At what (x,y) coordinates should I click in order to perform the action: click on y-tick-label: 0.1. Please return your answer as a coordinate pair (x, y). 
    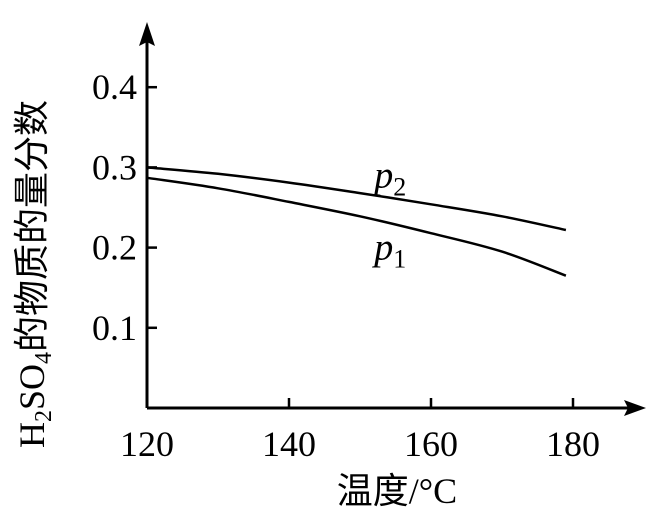
    Looking at the image, I should click on (114, 328).